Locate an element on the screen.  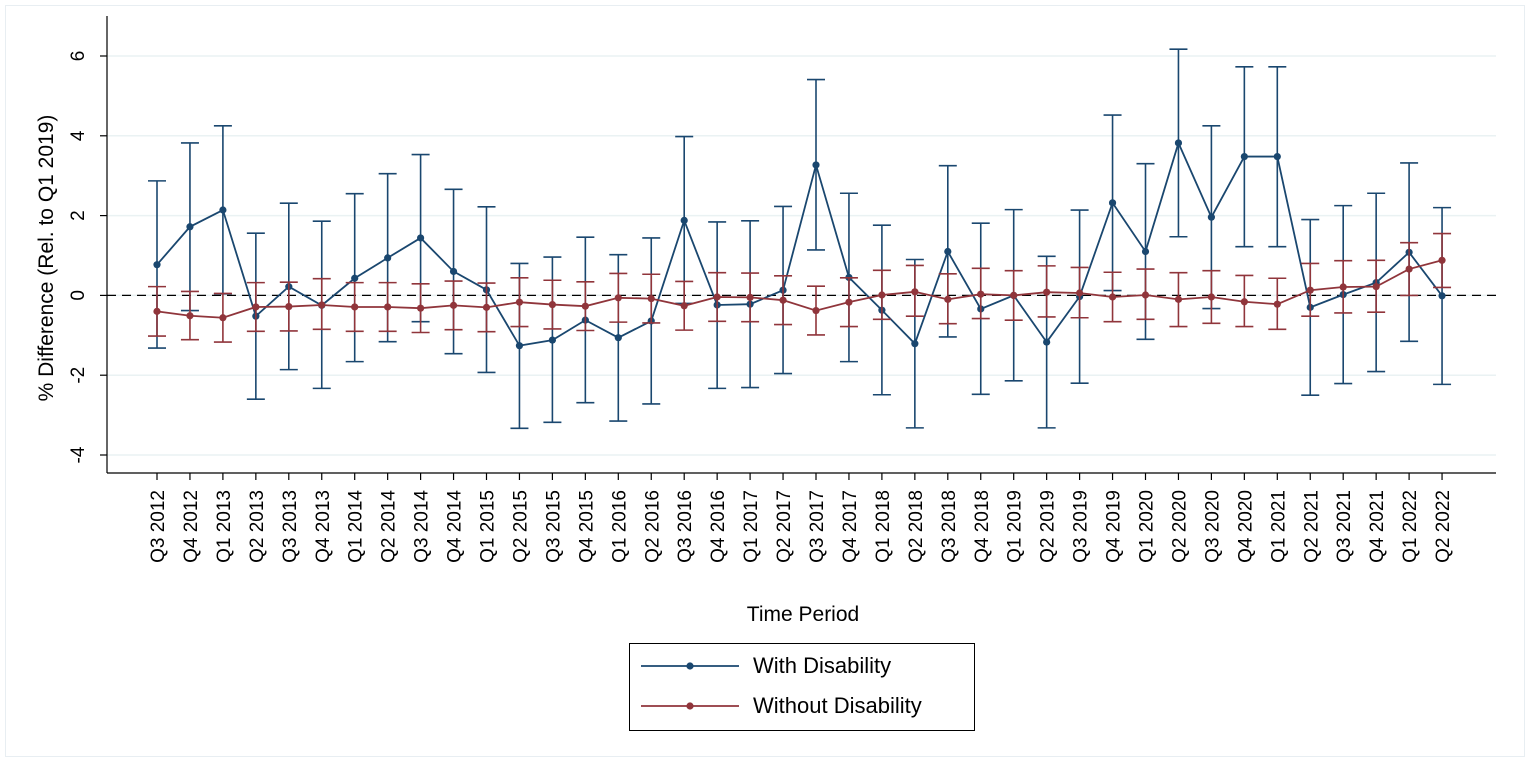
legend-box is located at coordinates (802, 687).